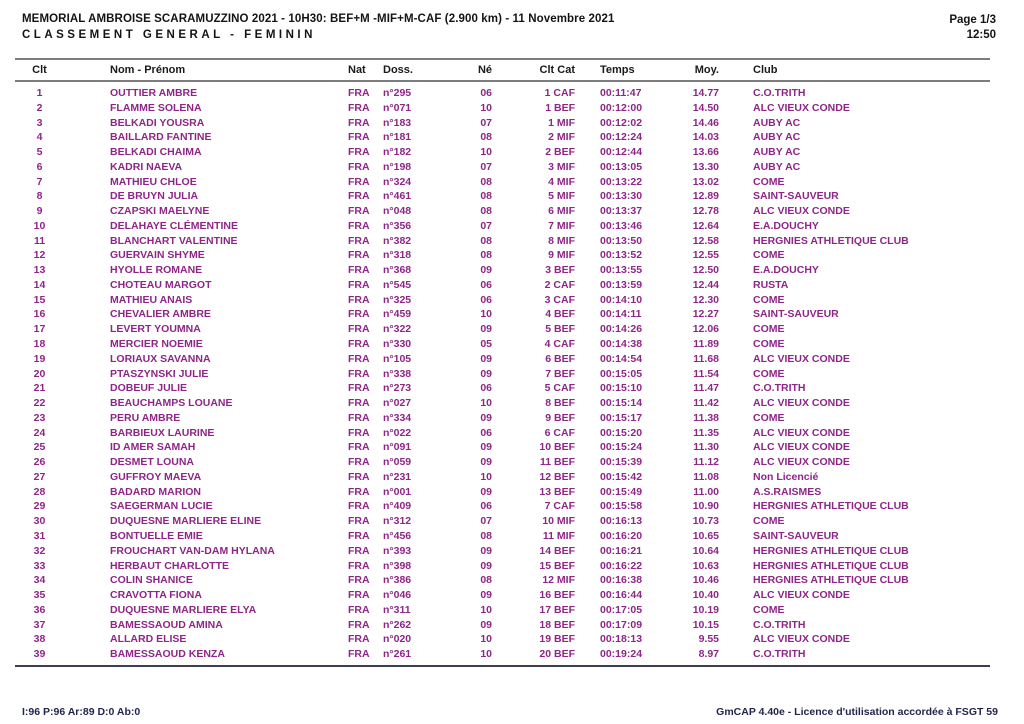 The height and width of the screenshot is (724, 1024). Describe the element at coordinates (705, 240) in the screenshot. I see `cell-avg-speed: 12.58` at that location.